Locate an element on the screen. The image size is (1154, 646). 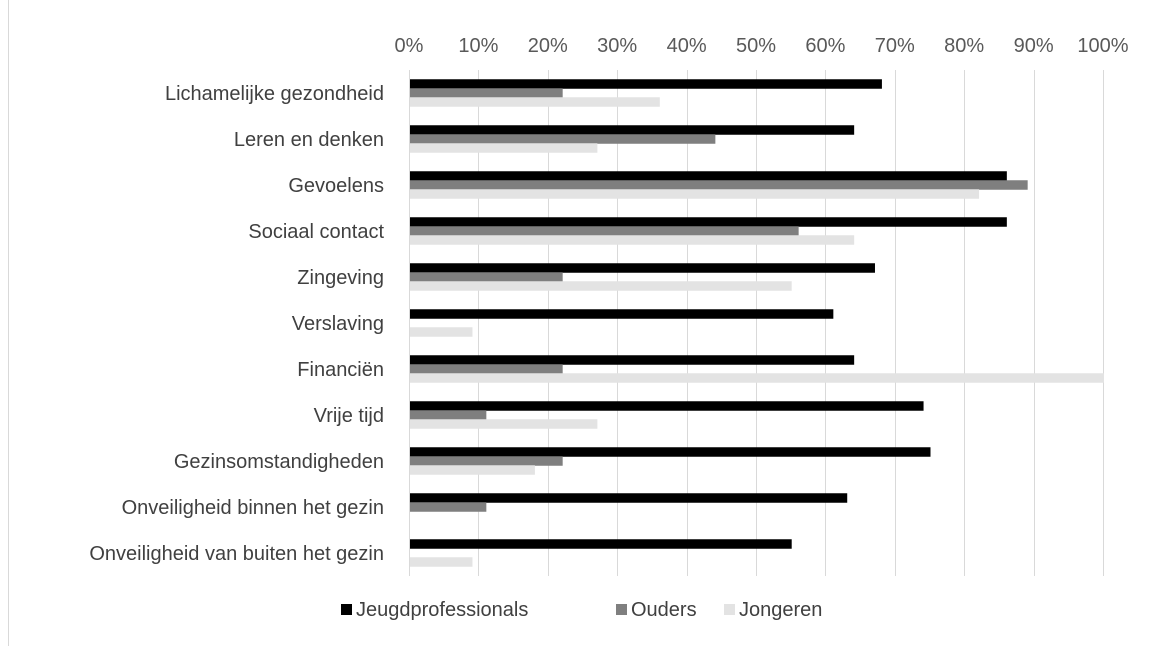
category-label: Leren en denken is located at coordinates (309, 140).